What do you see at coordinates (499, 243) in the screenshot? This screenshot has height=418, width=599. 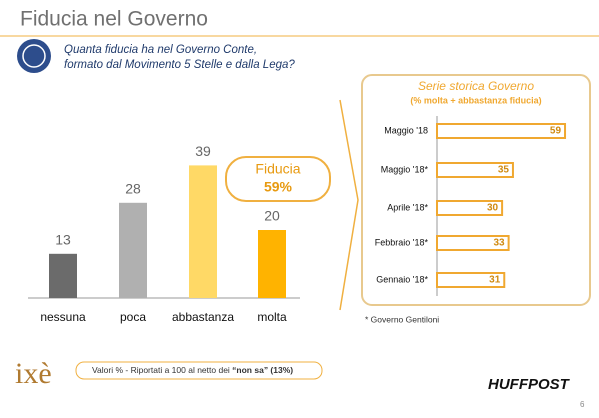 I see `value-label: 33` at bounding box center [499, 243].